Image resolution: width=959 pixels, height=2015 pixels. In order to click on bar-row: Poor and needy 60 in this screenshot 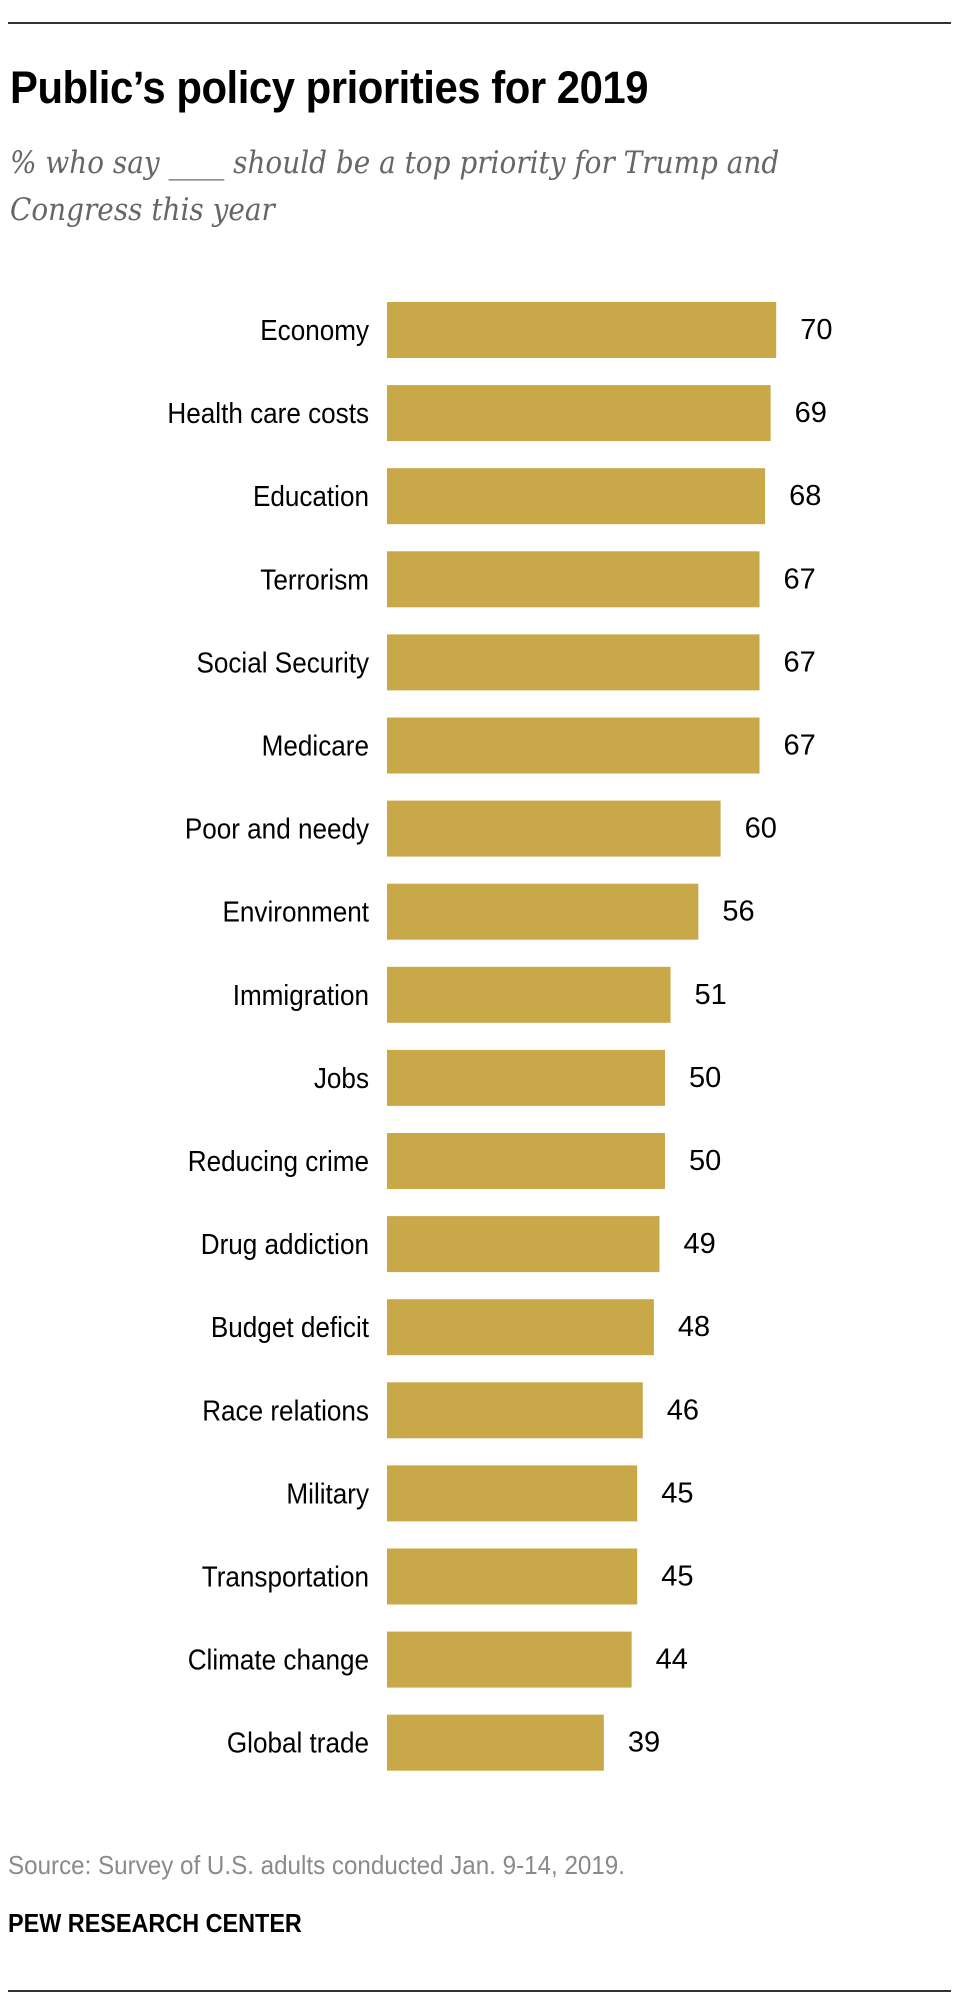, I will do `click(481, 828)`.